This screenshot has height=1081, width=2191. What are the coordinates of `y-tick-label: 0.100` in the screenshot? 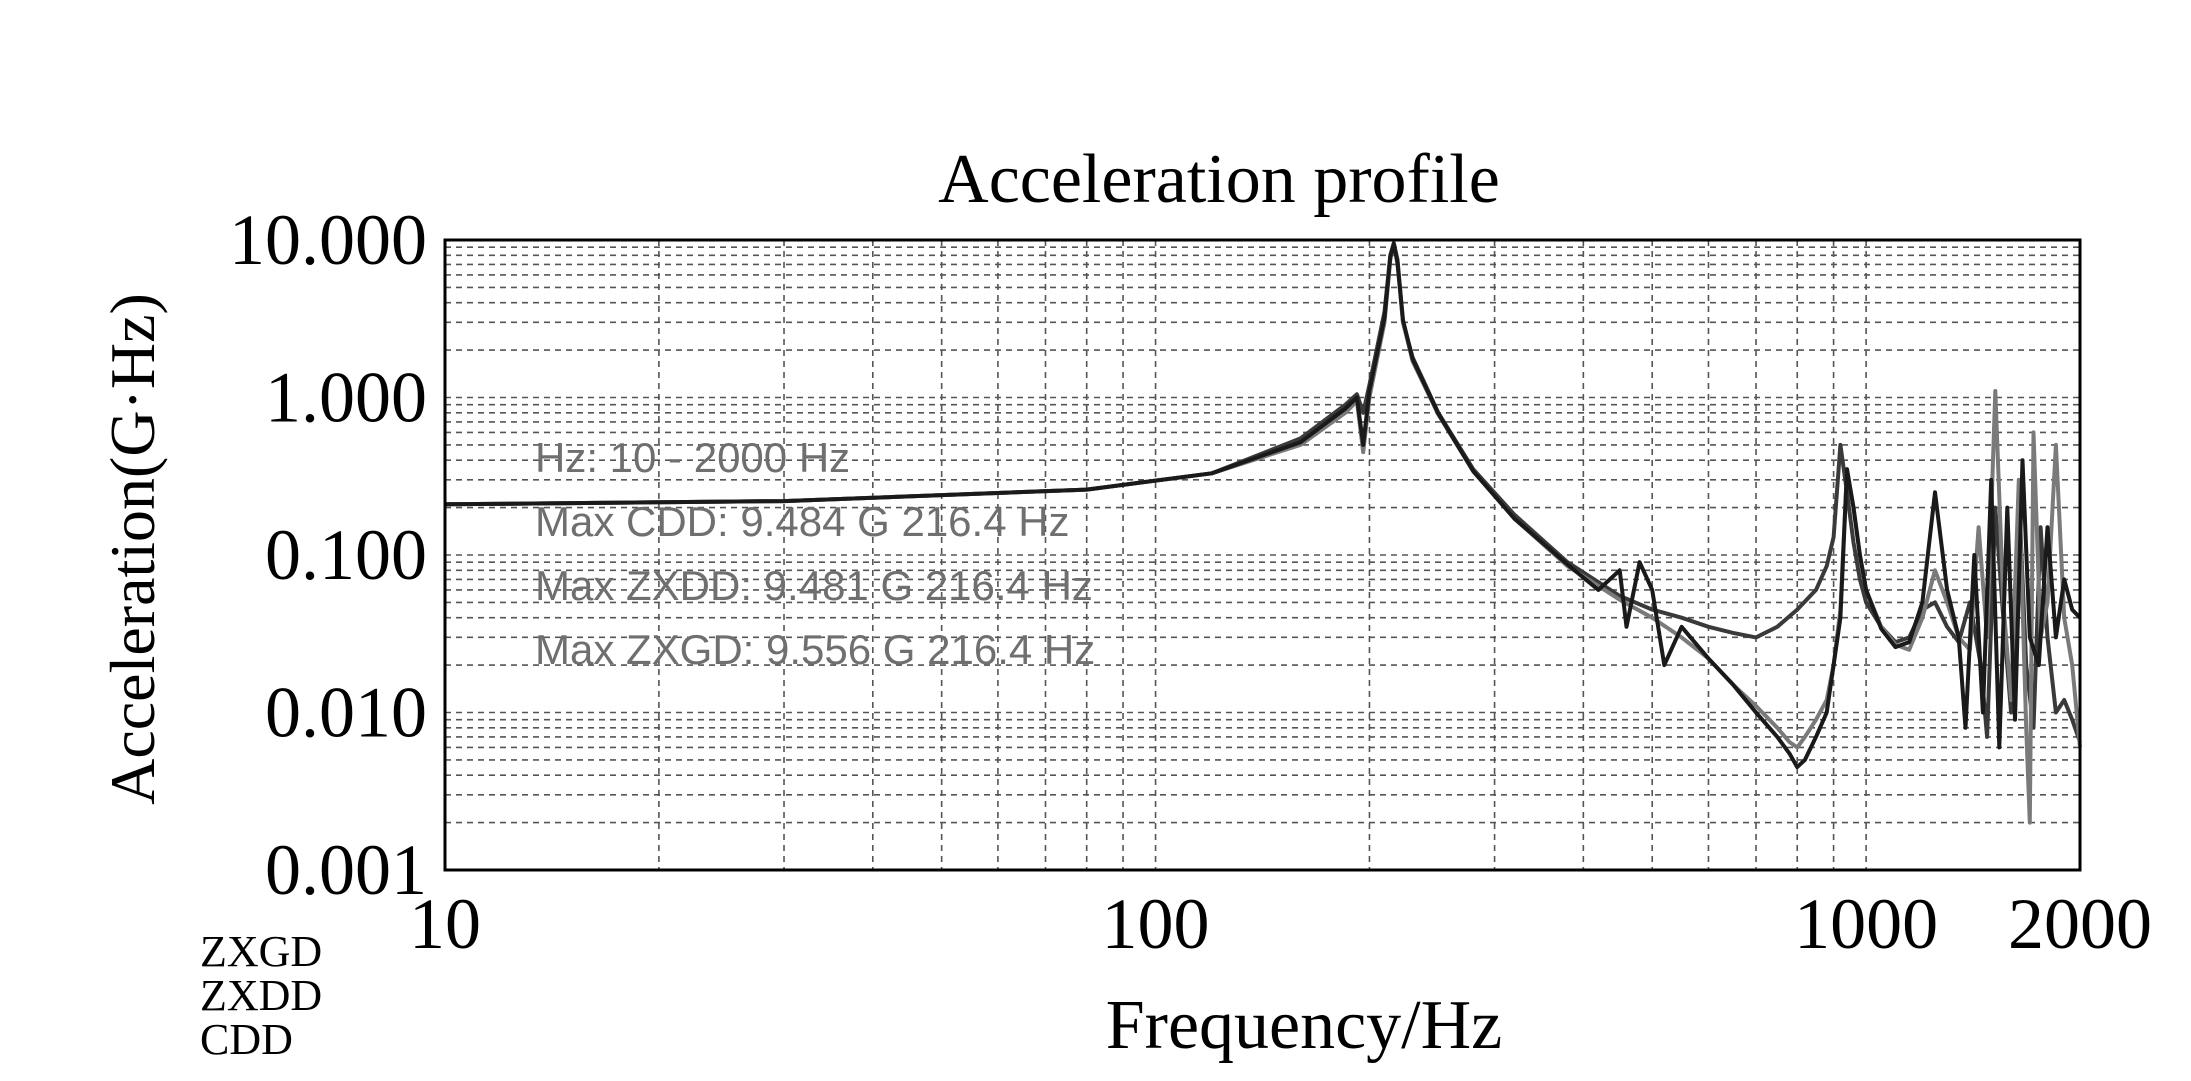 It's located at (346, 555).